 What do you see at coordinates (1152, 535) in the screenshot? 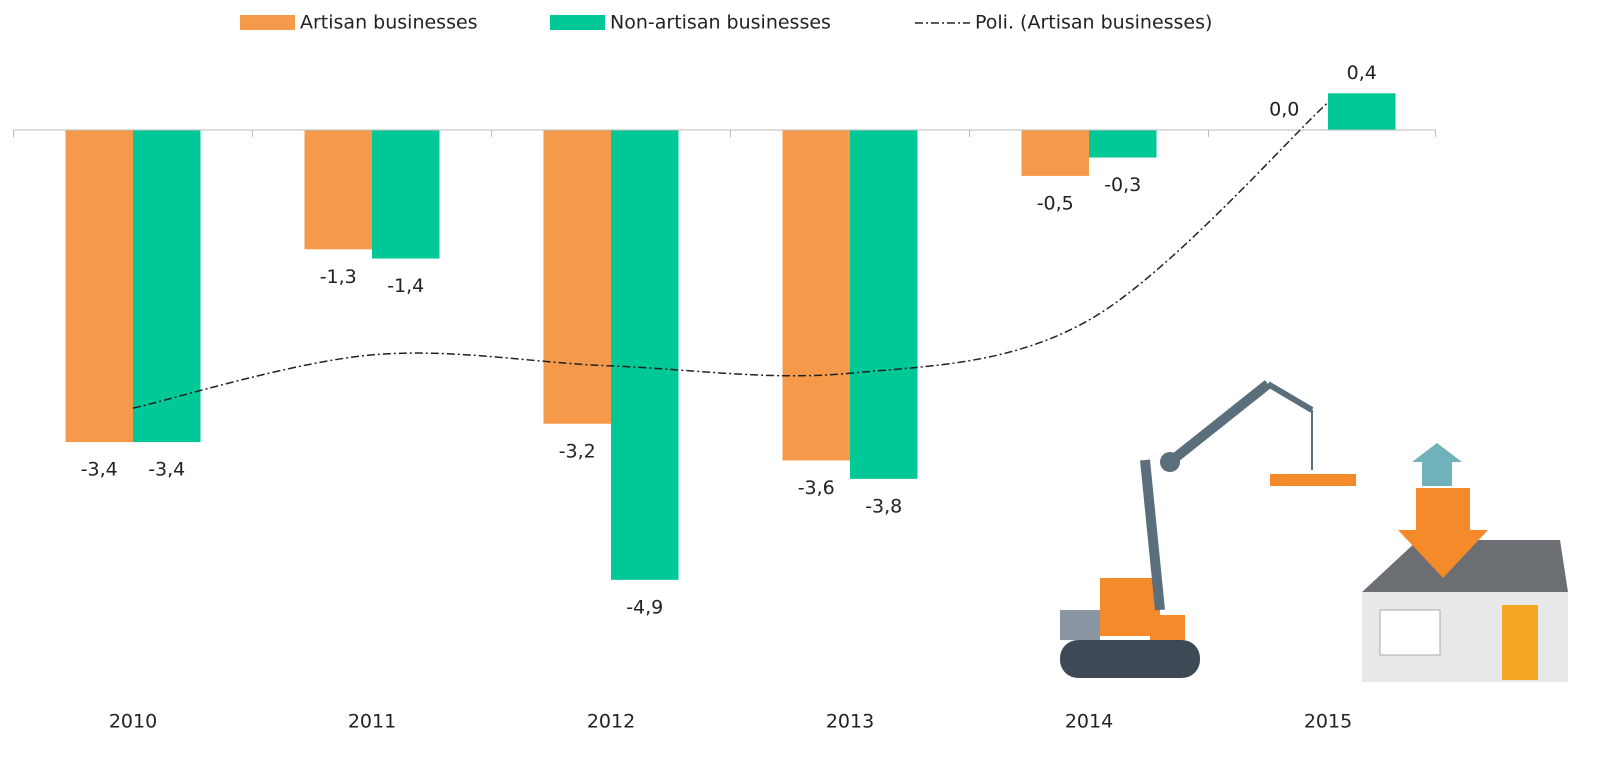
I see `crane-mast` at bounding box center [1152, 535].